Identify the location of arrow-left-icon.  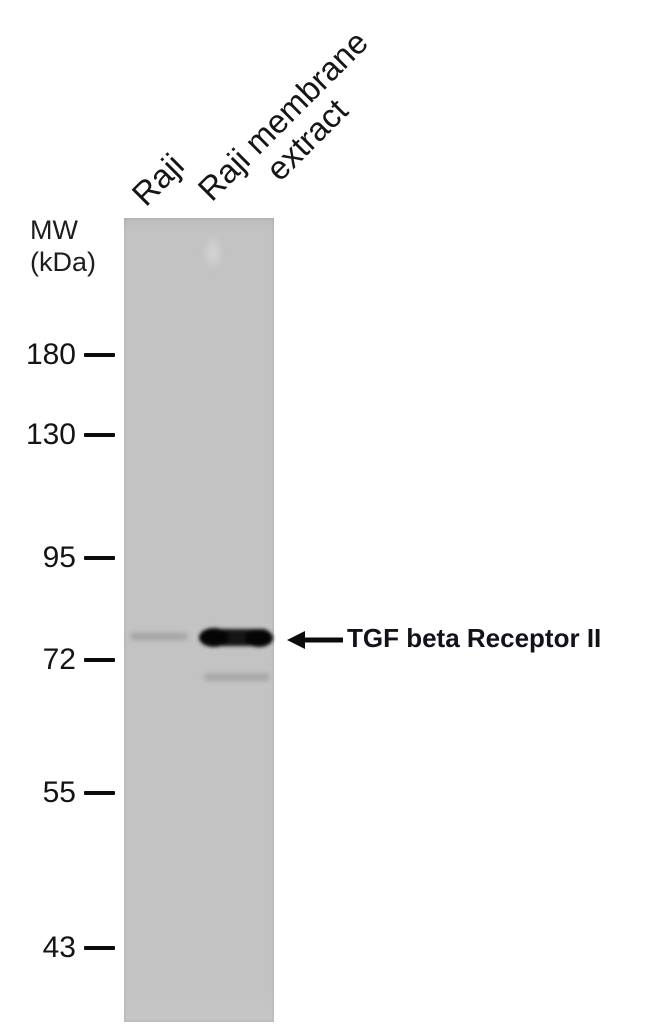
(315, 640).